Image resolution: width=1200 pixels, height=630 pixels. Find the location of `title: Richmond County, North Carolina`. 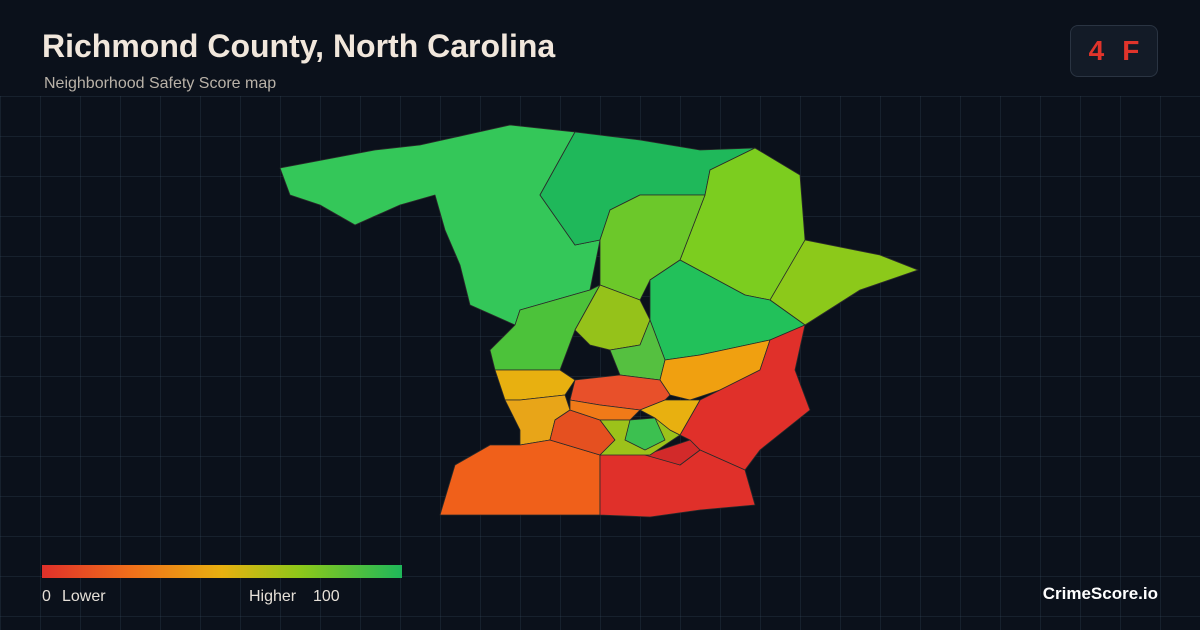

title: Richmond County, North Carolina is located at coordinates (299, 46).